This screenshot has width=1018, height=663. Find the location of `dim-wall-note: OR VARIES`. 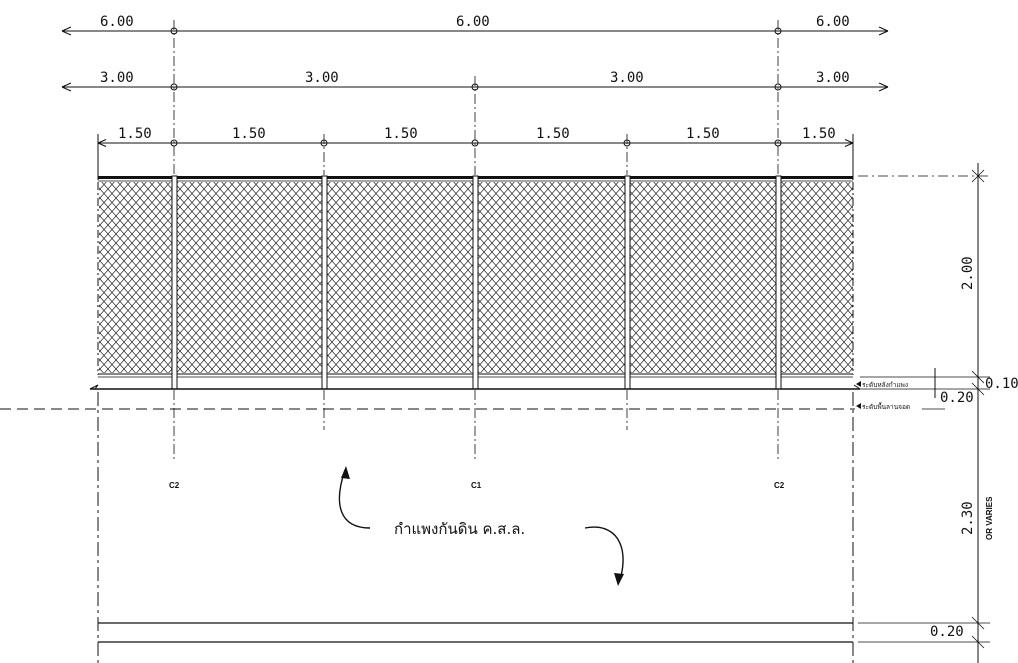

dim-wall-note: OR VARIES is located at coordinates (989, 518).